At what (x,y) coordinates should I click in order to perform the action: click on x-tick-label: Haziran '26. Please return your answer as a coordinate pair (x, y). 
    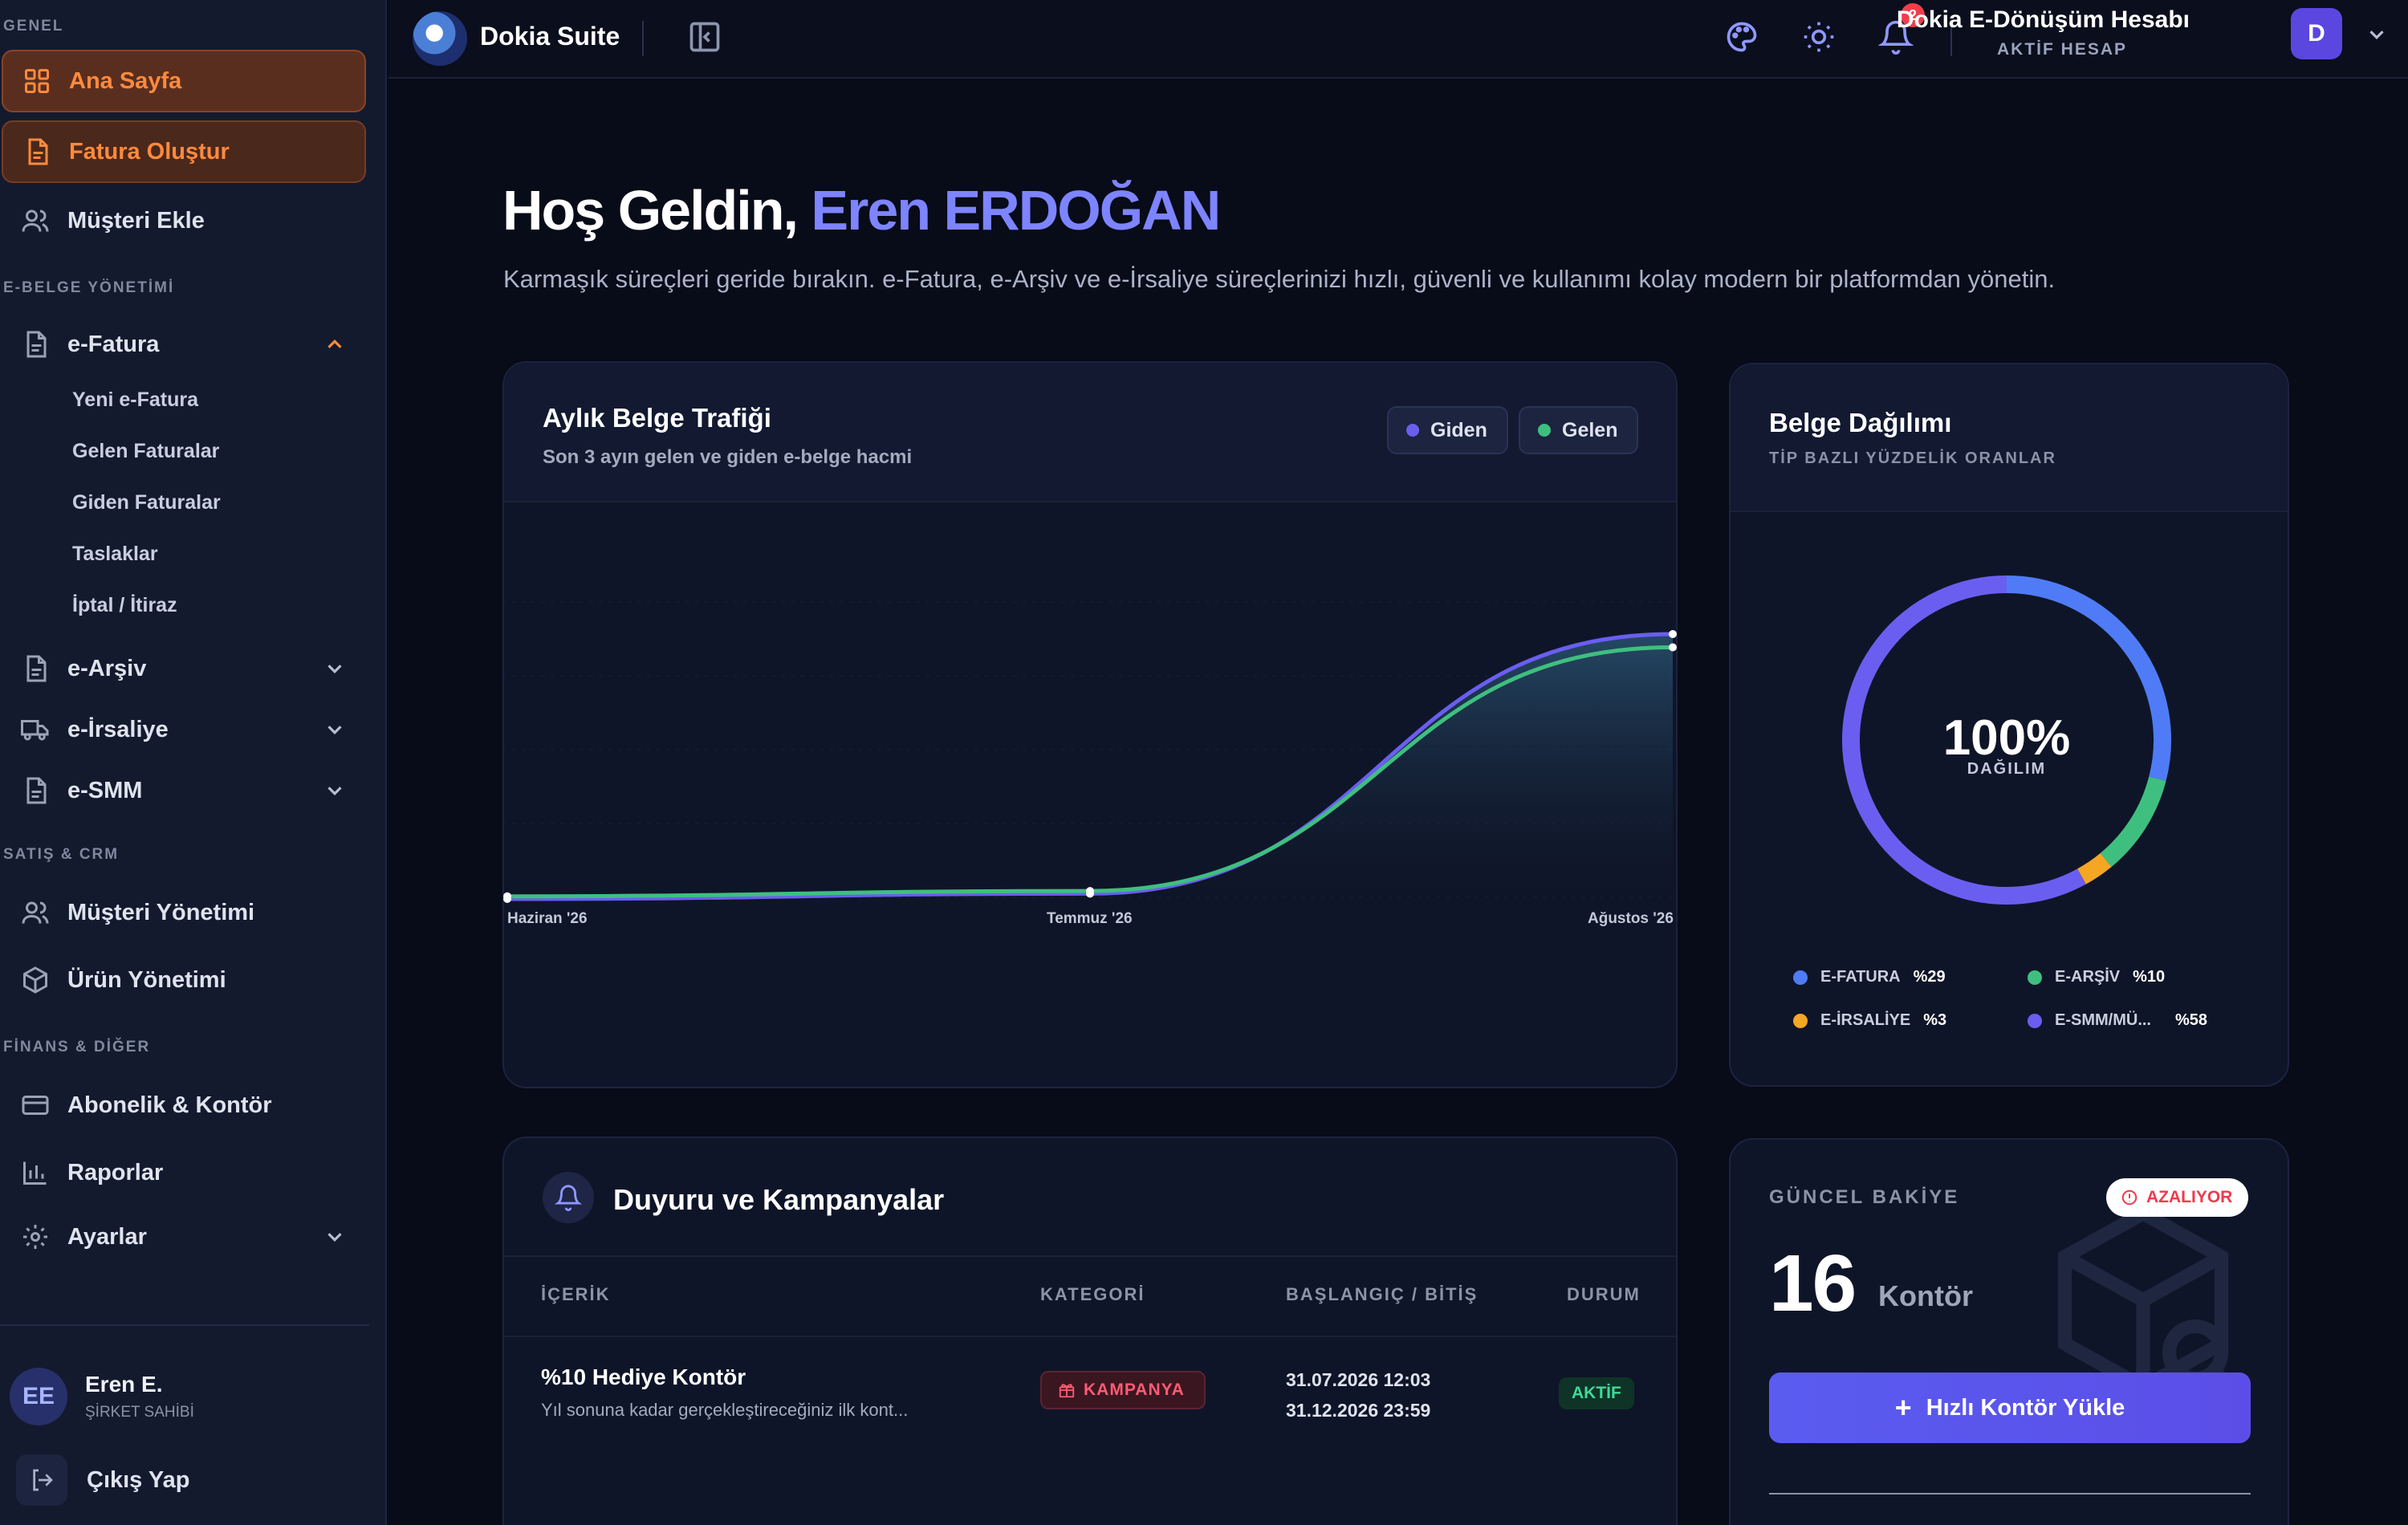
    Looking at the image, I should click on (547, 919).